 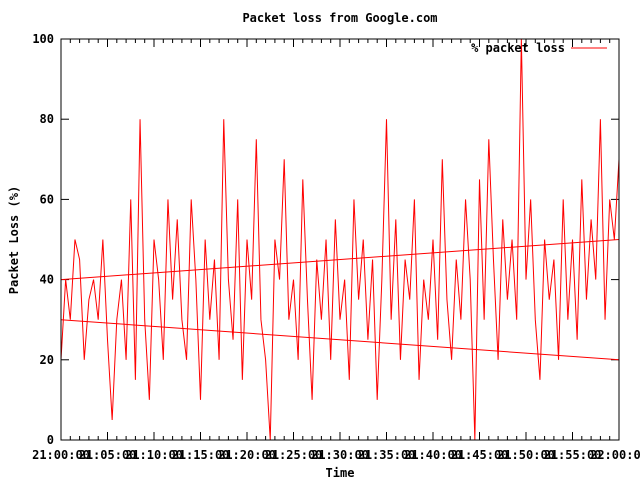 What do you see at coordinates (47, 280) in the screenshot?
I see `y-tick-label: 40` at bounding box center [47, 280].